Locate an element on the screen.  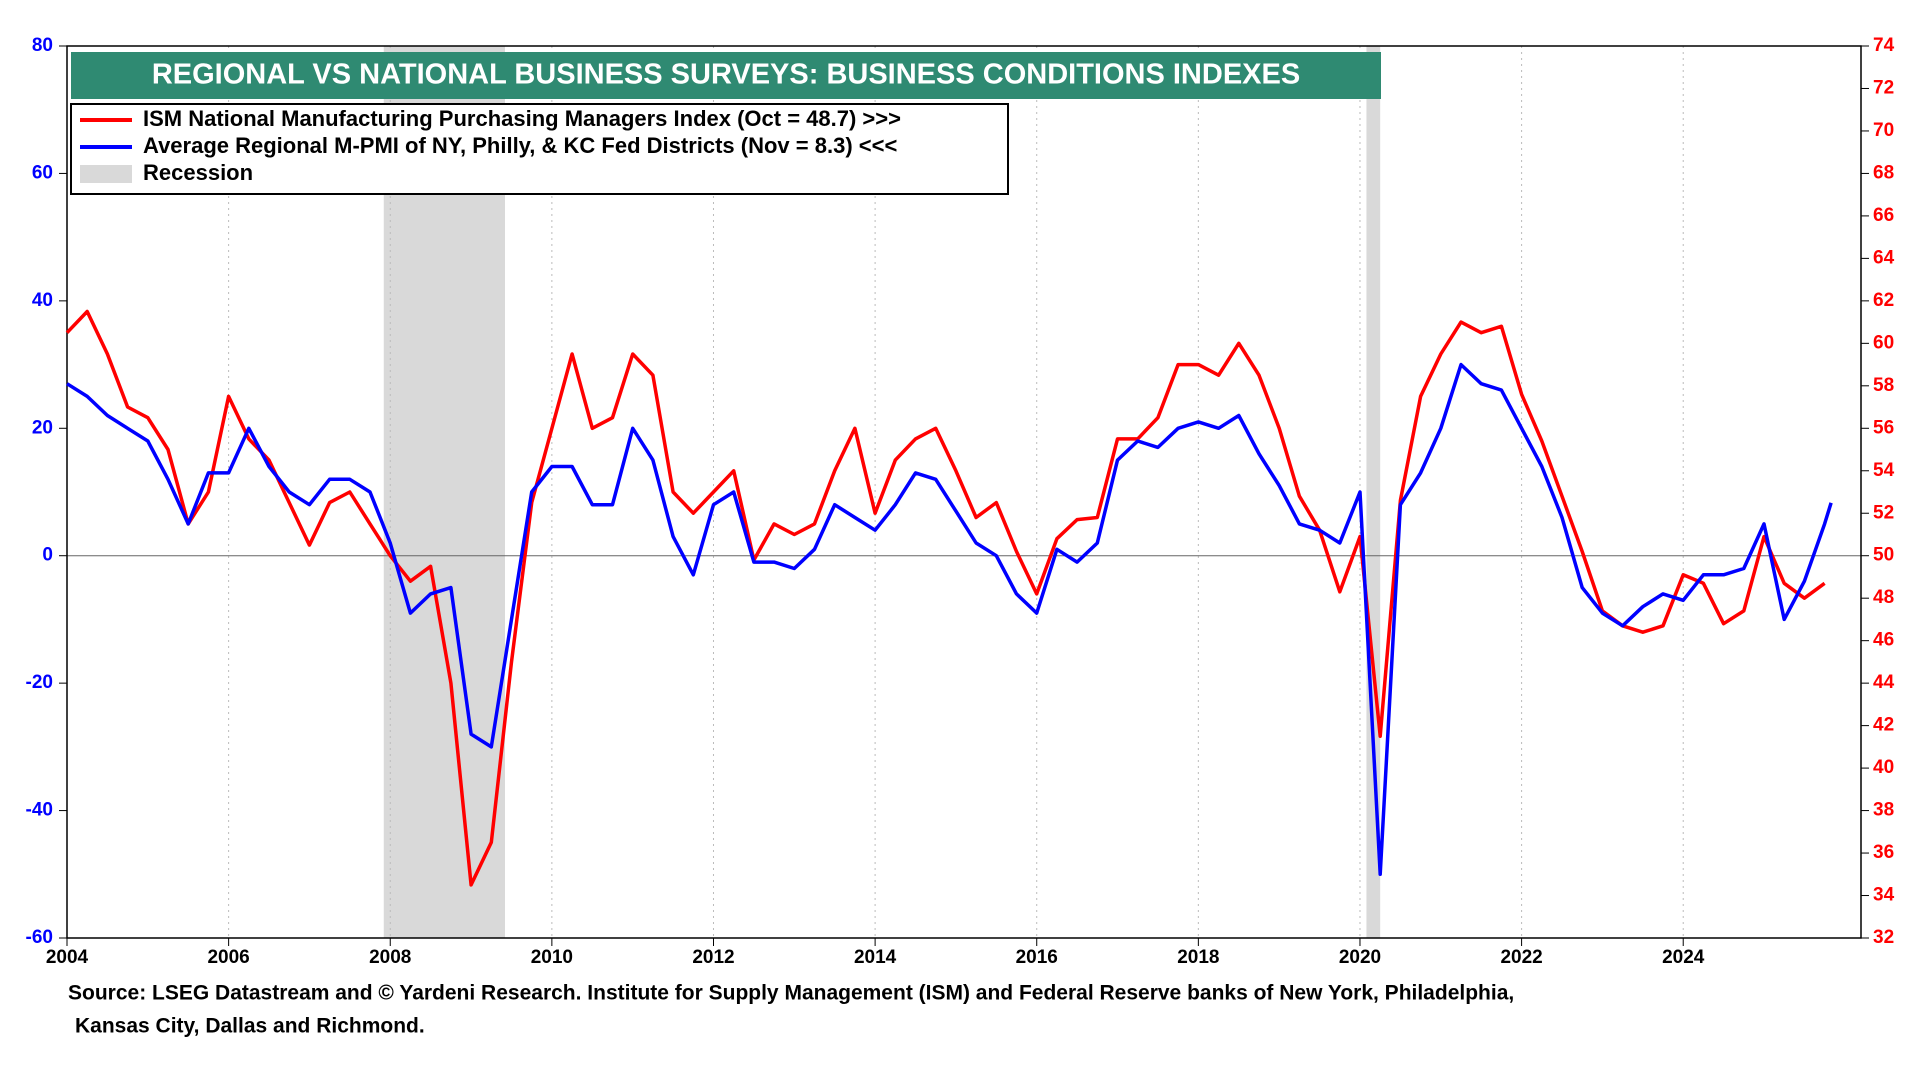
y2-tick-label: 68 is located at coordinates (1883, 172).